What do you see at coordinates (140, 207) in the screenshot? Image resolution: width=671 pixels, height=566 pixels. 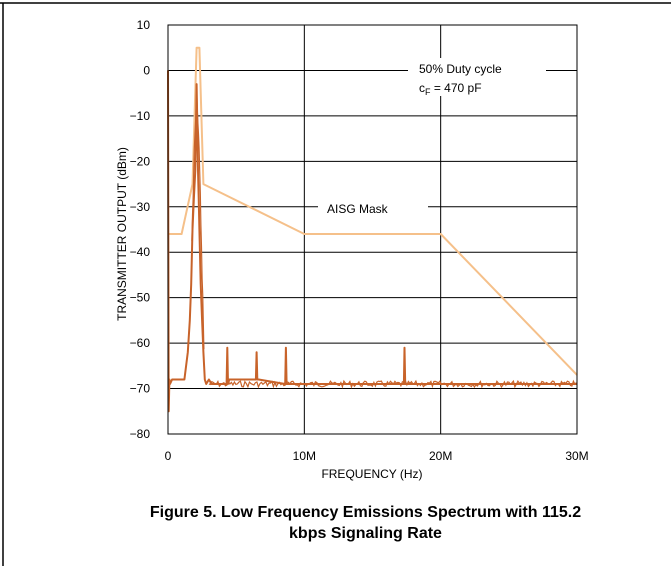 I see `y-tick-label: −30` at bounding box center [140, 207].